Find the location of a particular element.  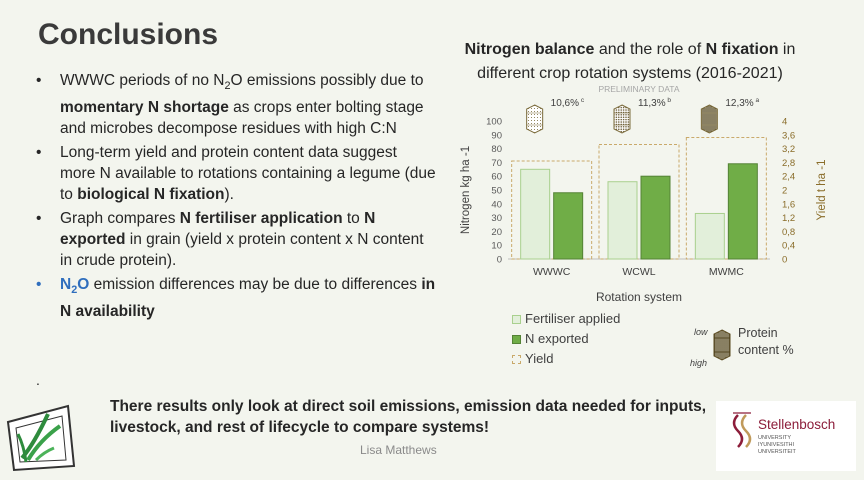

y-tick-label: 90 is located at coordinates (496, 135).